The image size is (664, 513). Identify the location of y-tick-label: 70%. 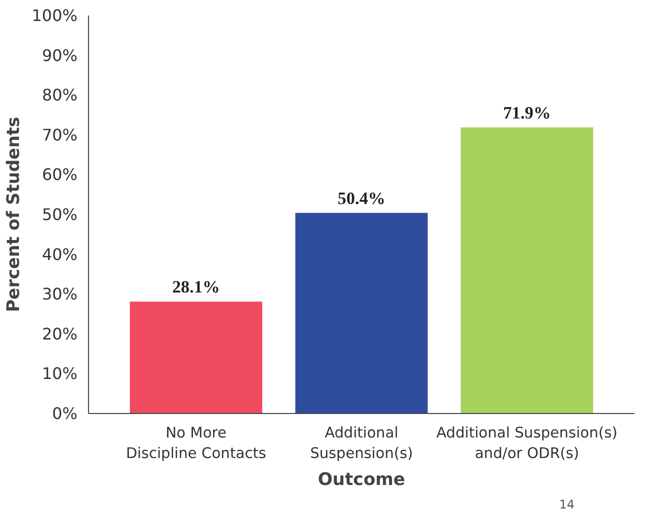
(60, 134).